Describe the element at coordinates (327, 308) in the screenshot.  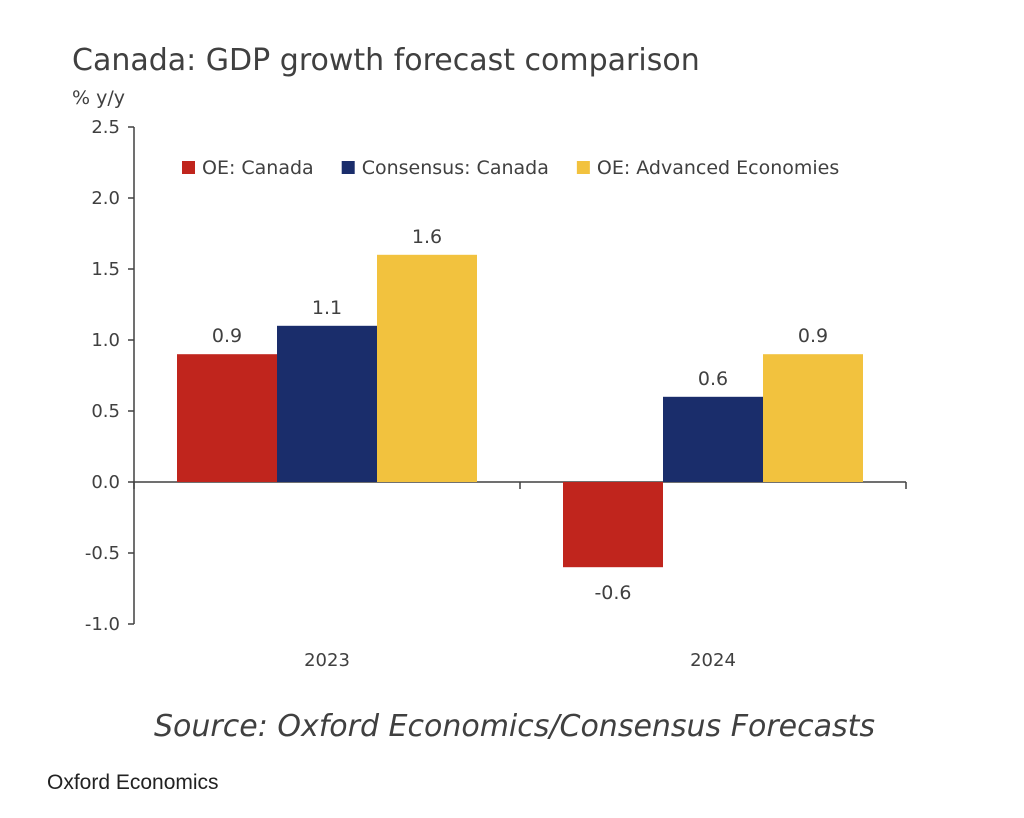
I see `data-label: 1.1` at that location.